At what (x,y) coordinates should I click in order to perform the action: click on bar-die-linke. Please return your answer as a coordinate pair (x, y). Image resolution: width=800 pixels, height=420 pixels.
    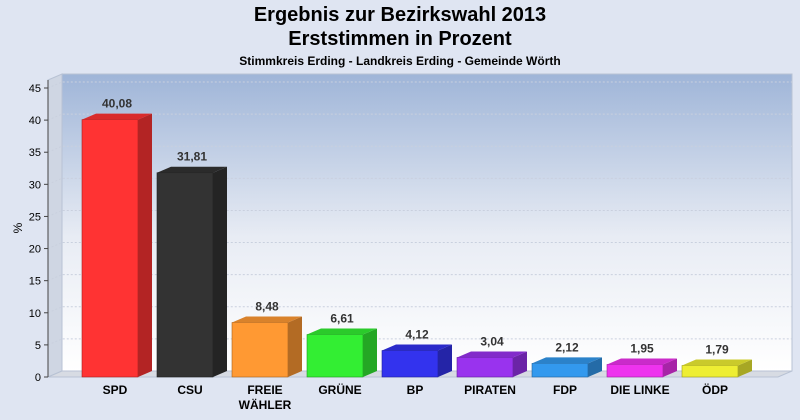
    Looking at the image, I should click on (635, 371).